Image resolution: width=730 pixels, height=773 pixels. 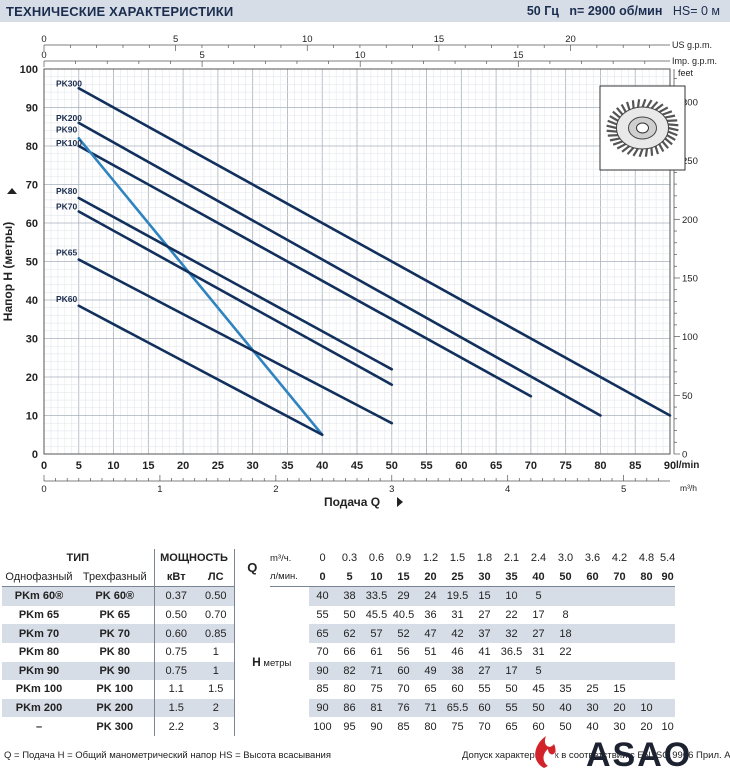 I want to click on model-three-phase: PK 70, so click(x=115, y=633).